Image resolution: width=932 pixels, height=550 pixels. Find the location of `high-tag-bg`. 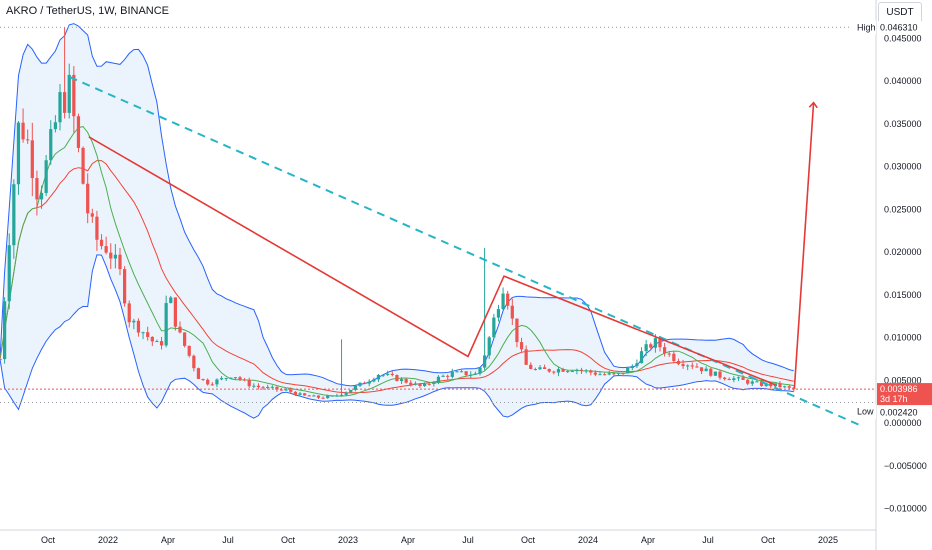

high-tag-bg is located at coordinates (864, 27).